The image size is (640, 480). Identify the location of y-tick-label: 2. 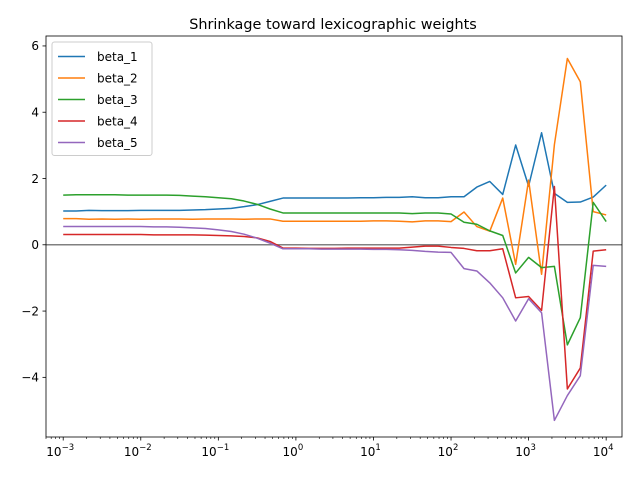
(35, 179).